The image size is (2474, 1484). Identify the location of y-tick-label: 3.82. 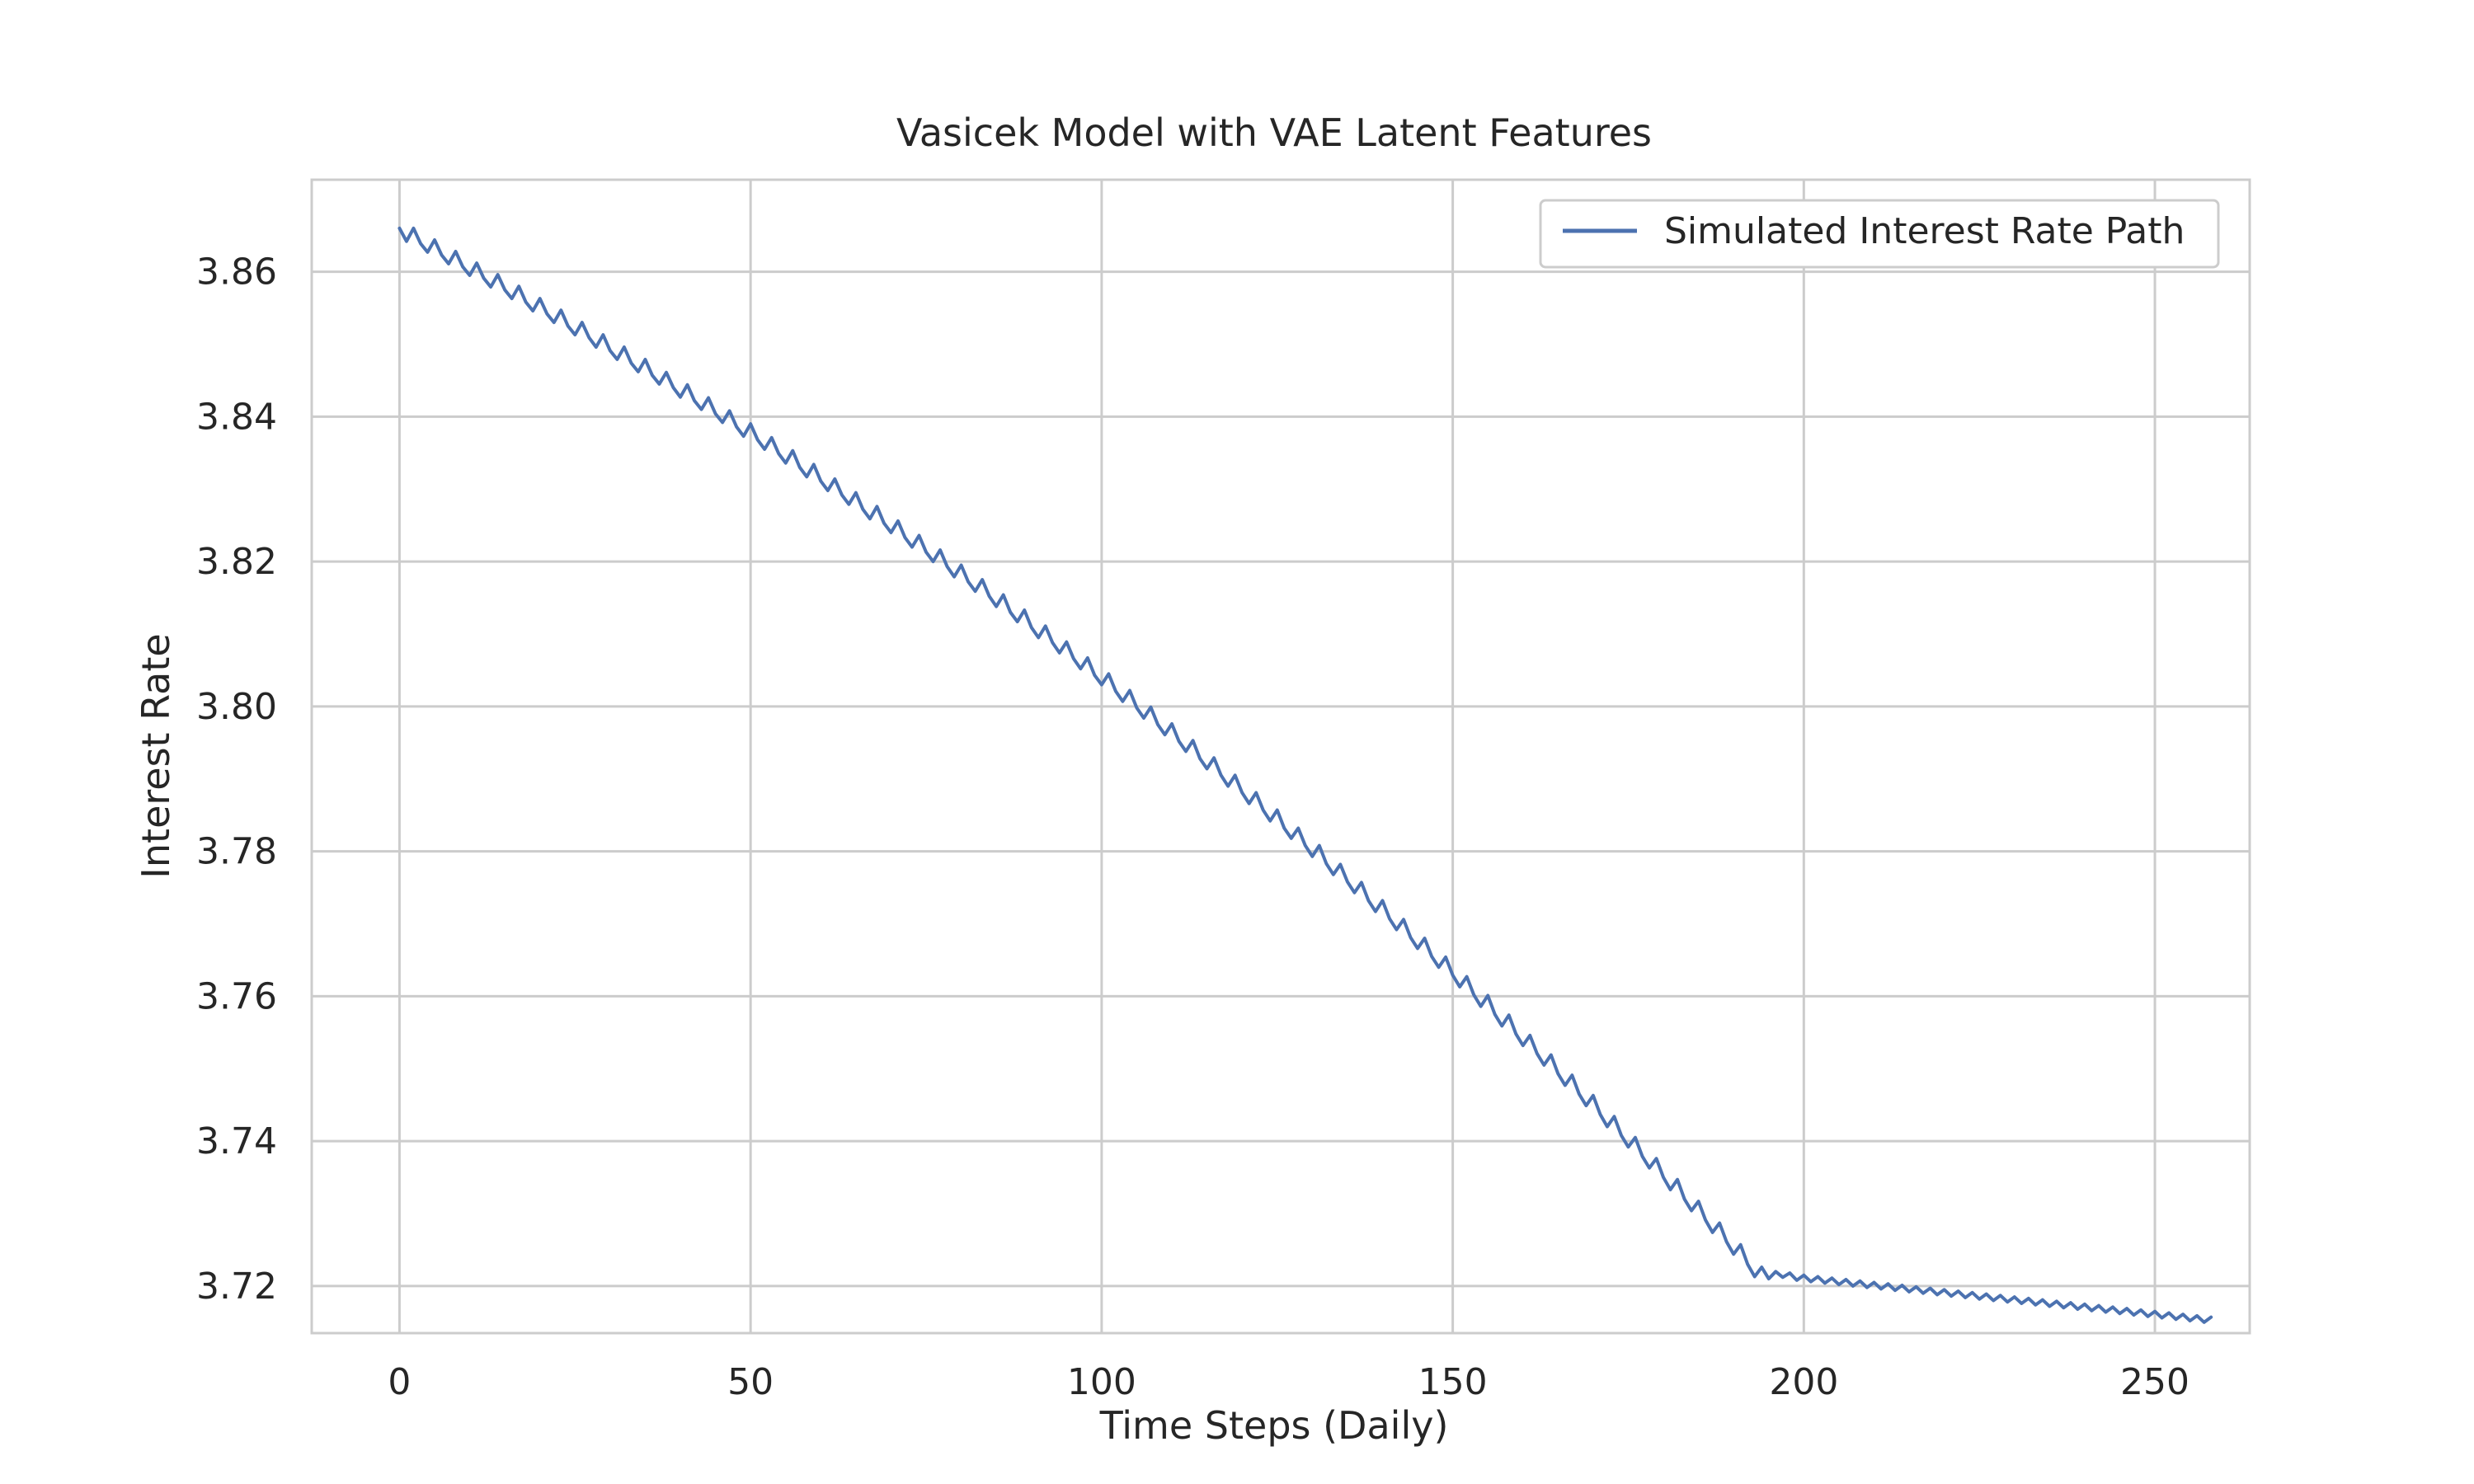
(236, 562).